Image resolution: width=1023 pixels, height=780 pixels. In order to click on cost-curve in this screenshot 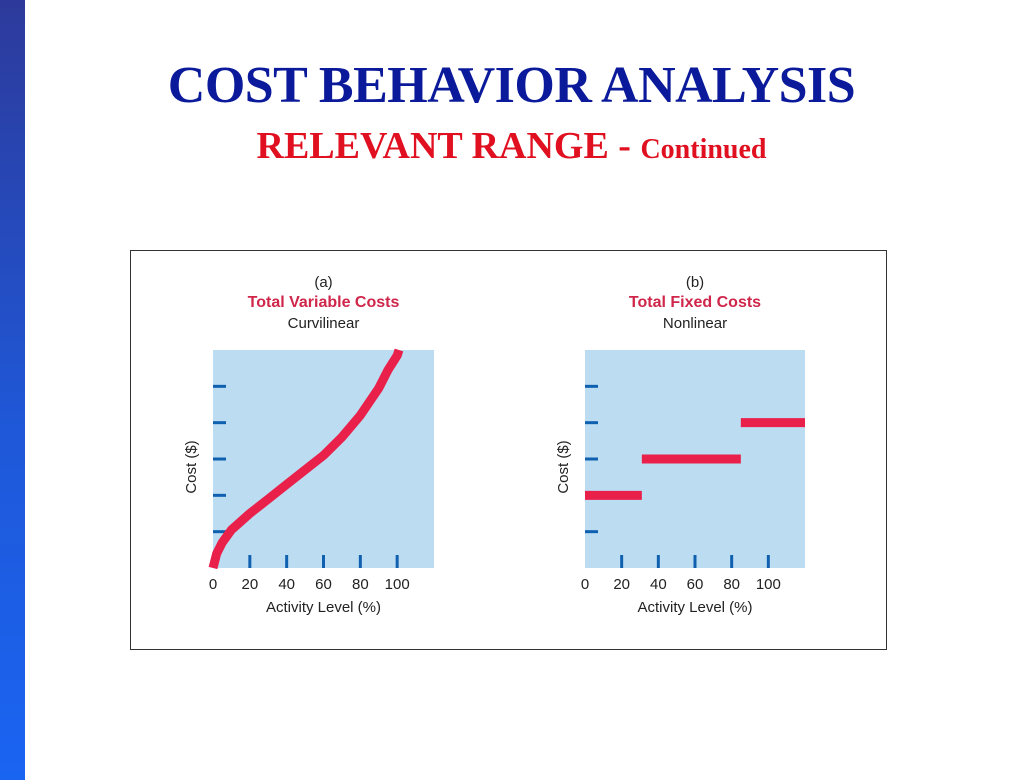, I will do `click(306, 459)`.